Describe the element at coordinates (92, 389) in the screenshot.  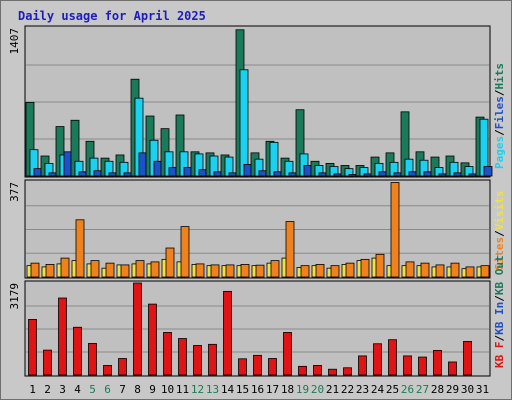
I see `x-tick-label: 5` at that location.